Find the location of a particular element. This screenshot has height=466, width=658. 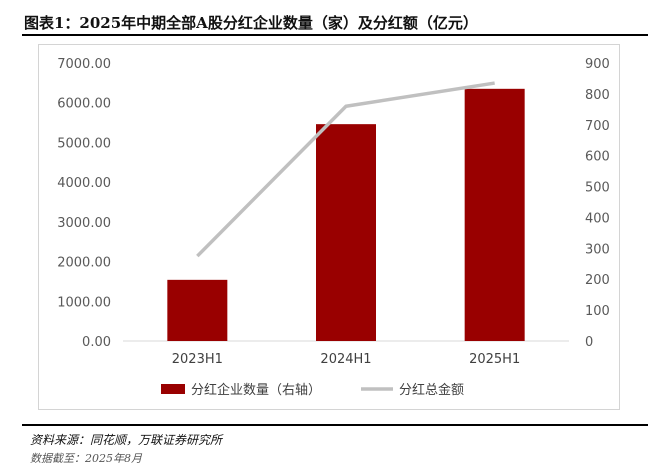

left-axis-tick-label: 2000.00 is located at coordinates (84, 263).